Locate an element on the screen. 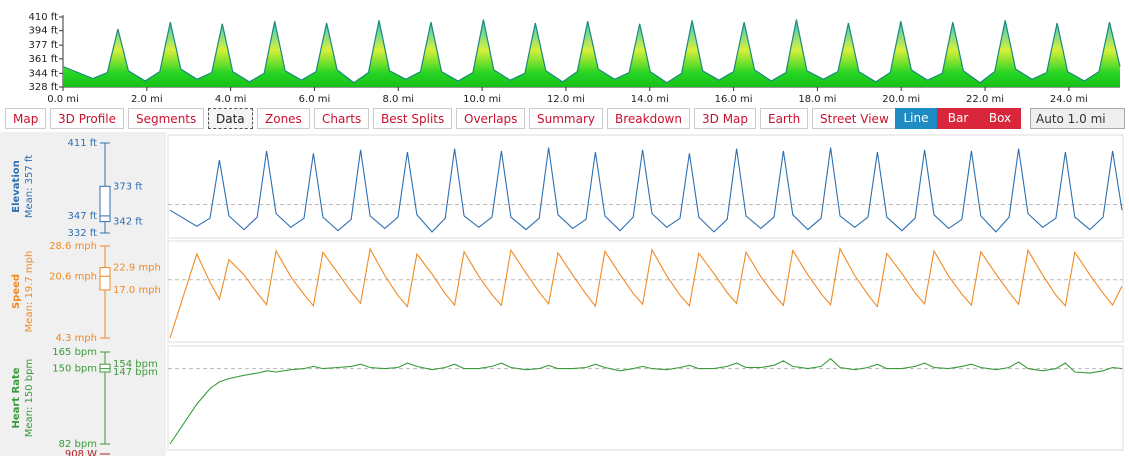  stat-label: 908 W is located at coordinates (81, 452).